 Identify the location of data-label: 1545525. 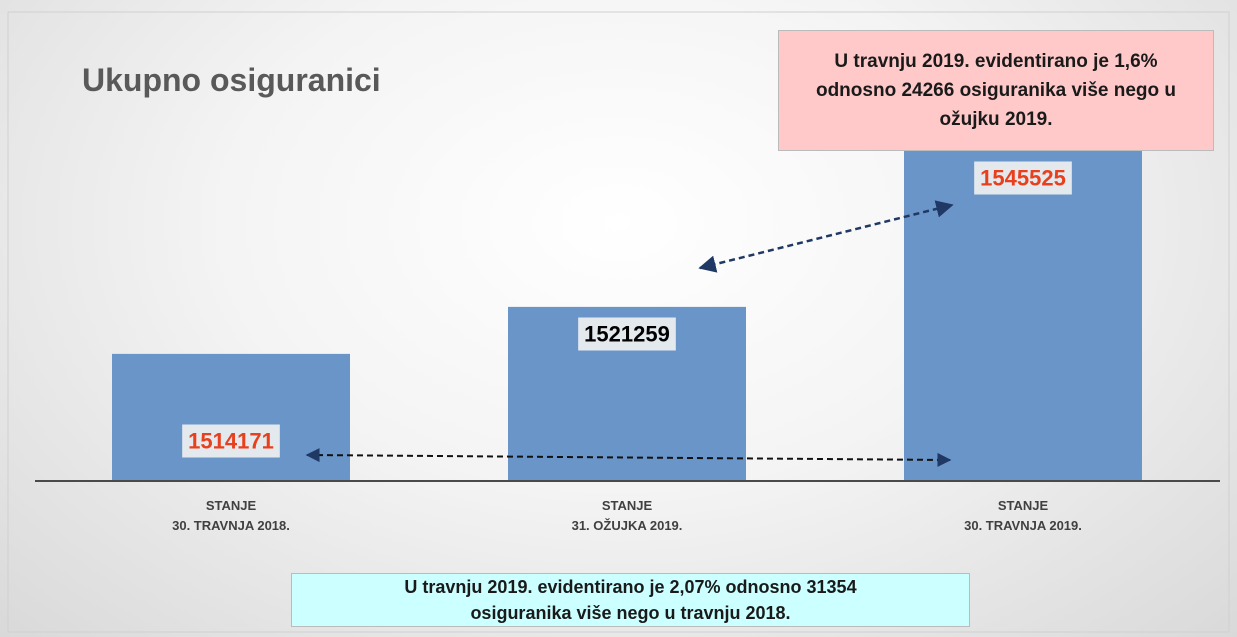
(1023, 178).